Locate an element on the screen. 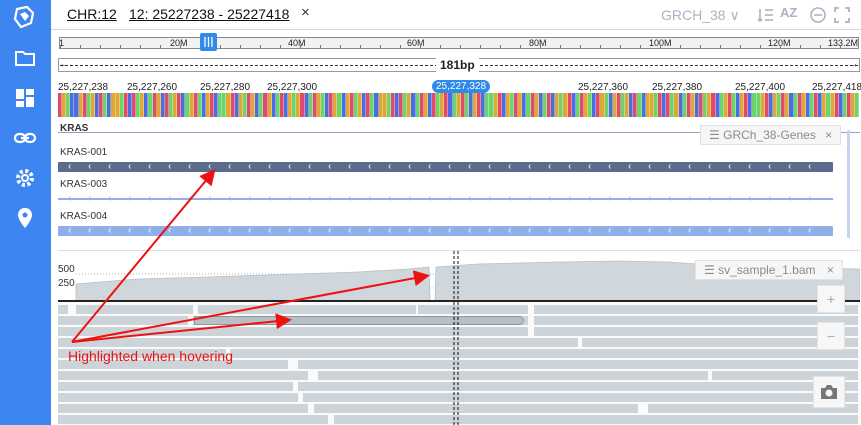  transcript-kras-001: ‹ ‹ ‹ ‹ ‹ ‹ ‹ ‹ ‹ ‹ ‹ ‹ ‹ ‹ ‹ ‹ ‹ ‹ ‹ ‹ ‹ ‹ ‹ ‹ ‹ ‹ ‹ ‹ ‹ ‹ ‹ ‹ ‹ ‹ ‹ ‹ ‹ ‹ is located at coordinates (445, 167).